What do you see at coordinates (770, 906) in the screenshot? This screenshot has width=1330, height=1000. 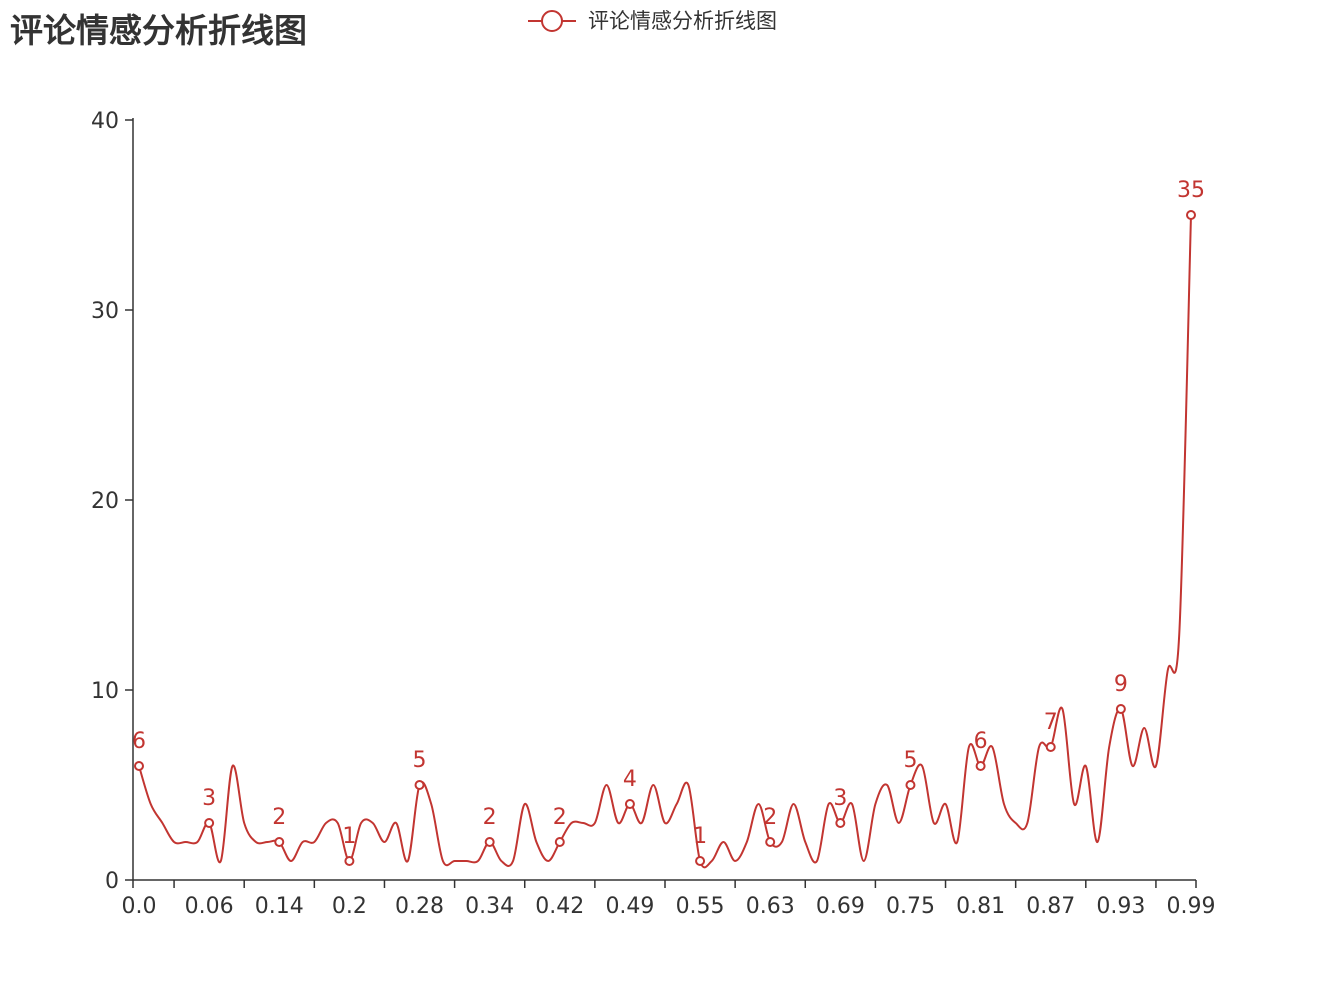 I see `x-tick-label: 0.63` at bounding box center [770, 906].